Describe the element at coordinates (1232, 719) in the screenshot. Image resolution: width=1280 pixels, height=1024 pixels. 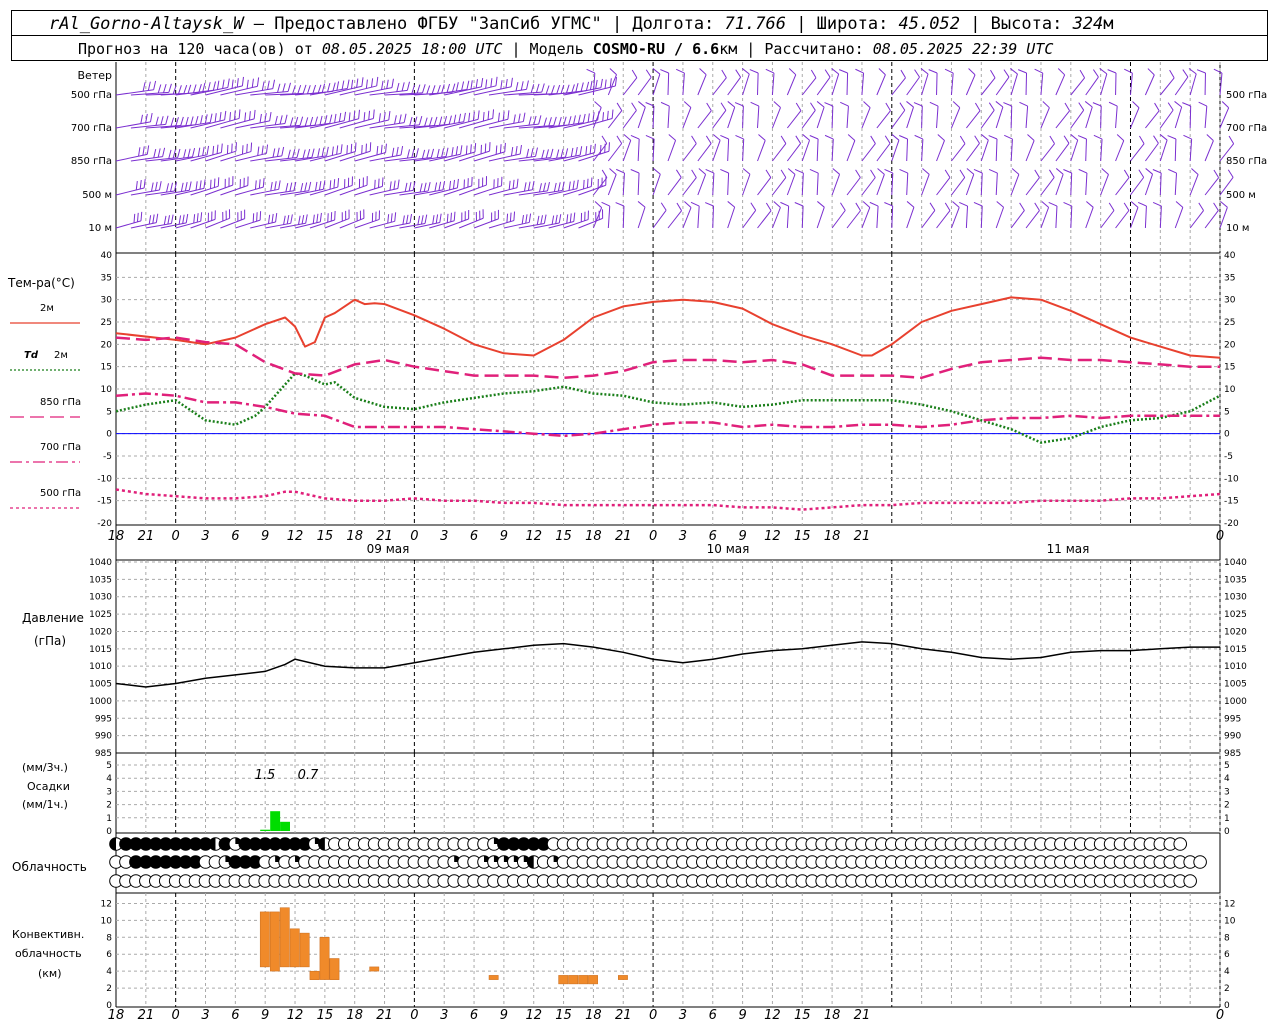
I see `pressure-ytick-right: 995` at that location.